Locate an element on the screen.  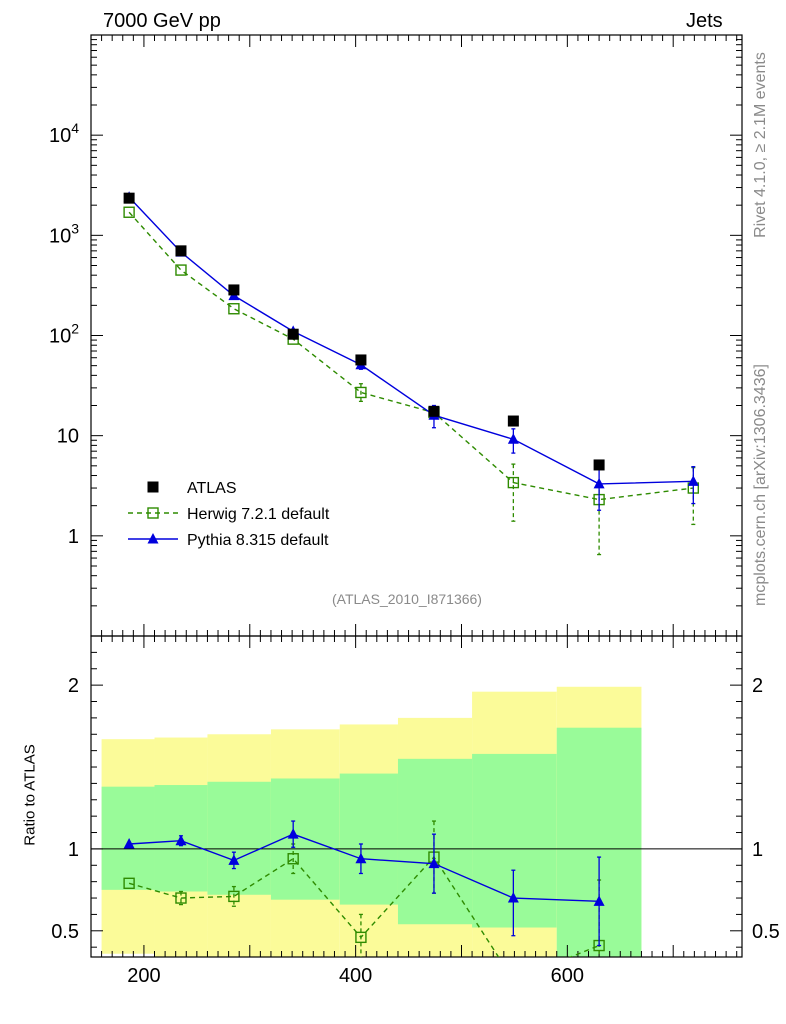
energy-label: 7000 GeV pp is located at coordinates (162, 21).